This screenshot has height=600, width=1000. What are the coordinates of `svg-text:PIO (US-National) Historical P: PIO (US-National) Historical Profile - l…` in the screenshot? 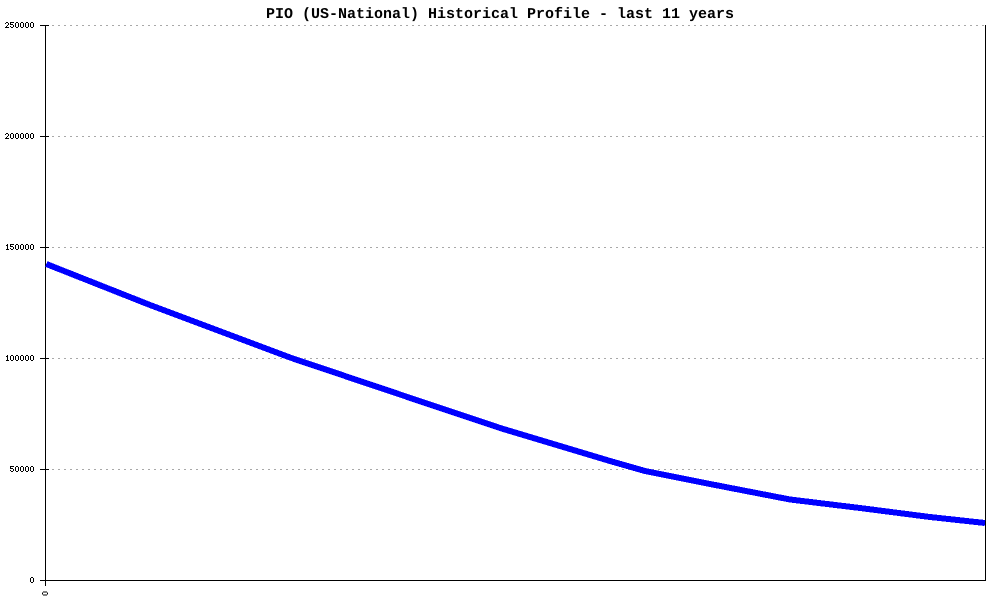 It's located at (500, 14).